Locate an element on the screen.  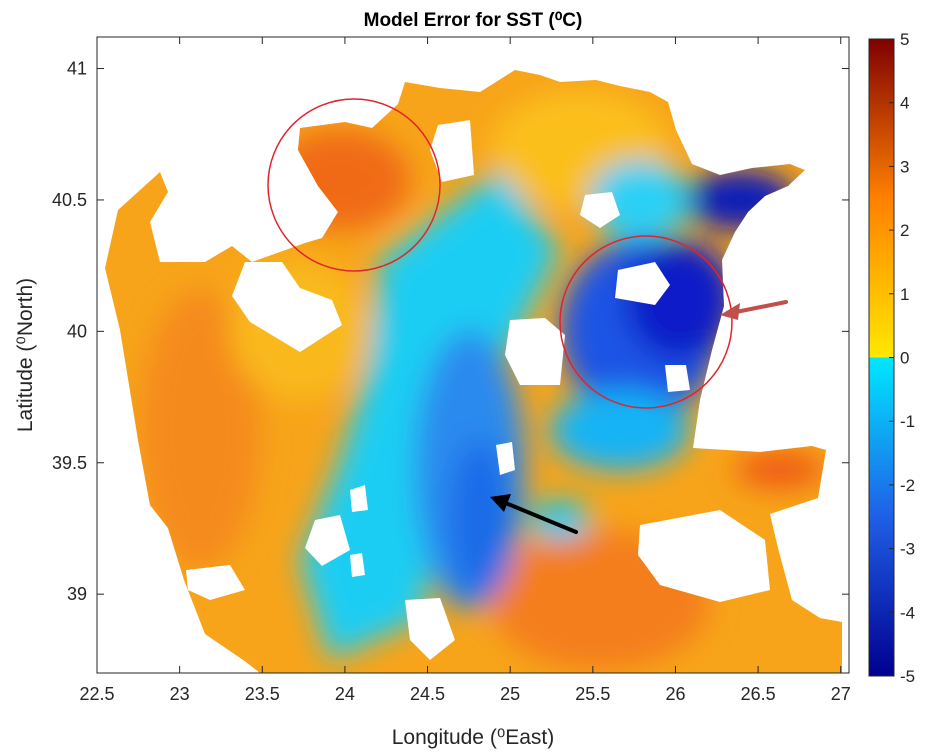
colorbar-tick-label: -5 is located at coordinates (907, 676).